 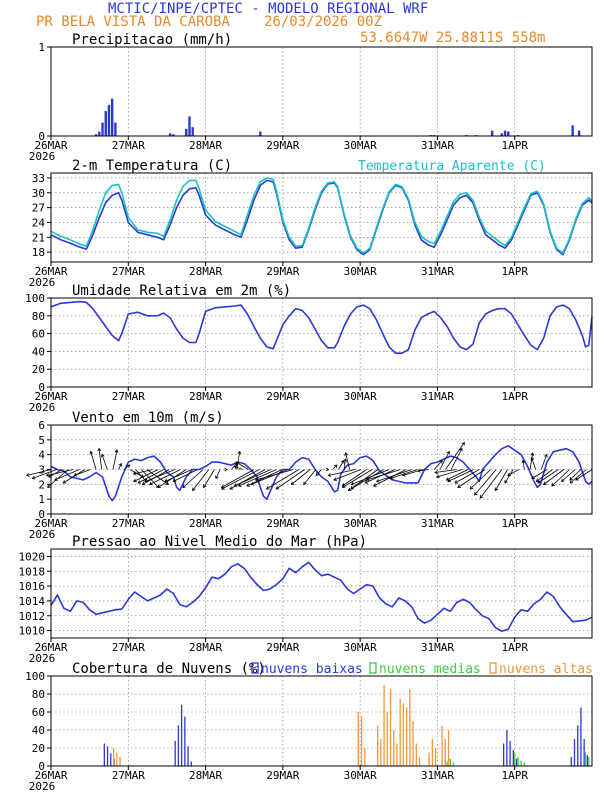 I want to click on pressure-frame, so click(x=321, y=593).